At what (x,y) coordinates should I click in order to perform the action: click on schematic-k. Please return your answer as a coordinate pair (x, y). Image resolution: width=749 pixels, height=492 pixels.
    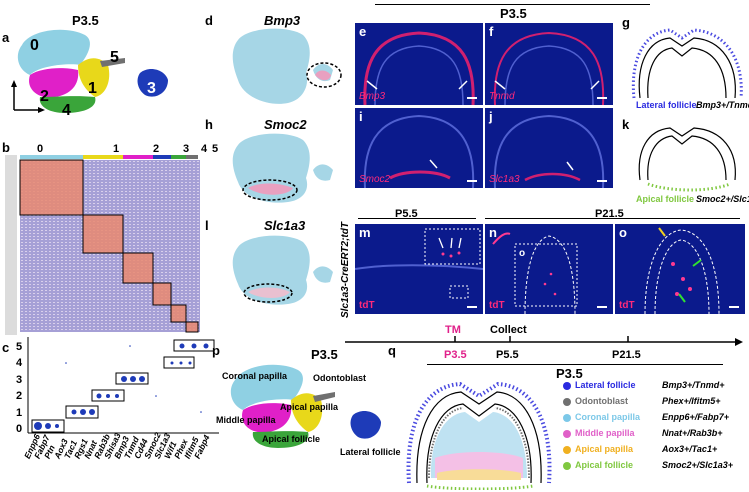
    Looking at the image, I should click on (687, 159).